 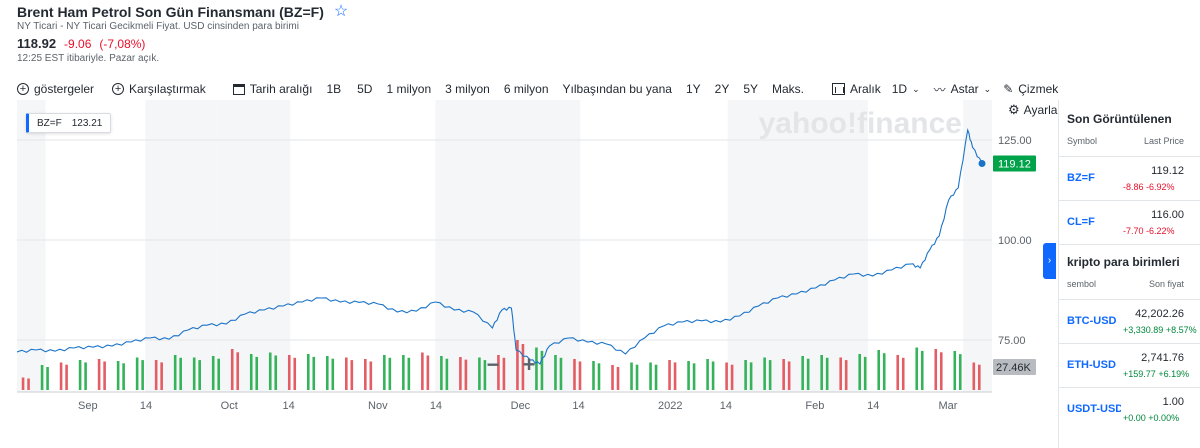 What do you see at coordinates (529, 364) in the screenshot?
I see `zoom-in-button: +` at bounding box center [529, 364].